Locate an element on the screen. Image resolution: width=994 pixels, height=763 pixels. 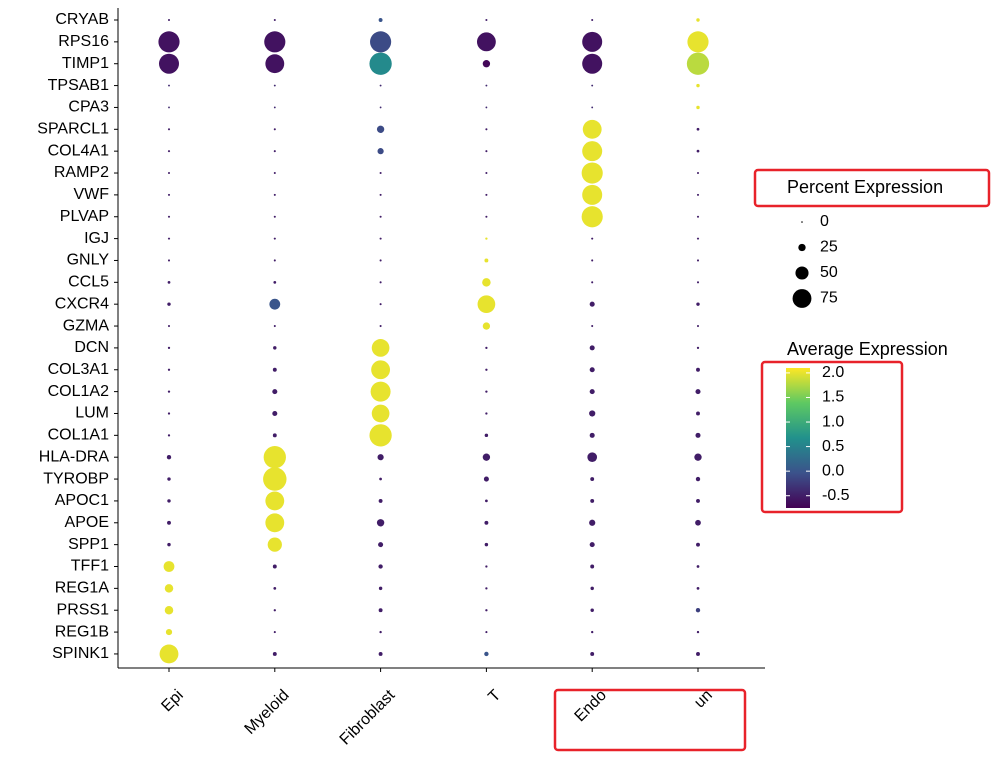
y-tick-label: COL1A1 is located at coordinates (78, 435).